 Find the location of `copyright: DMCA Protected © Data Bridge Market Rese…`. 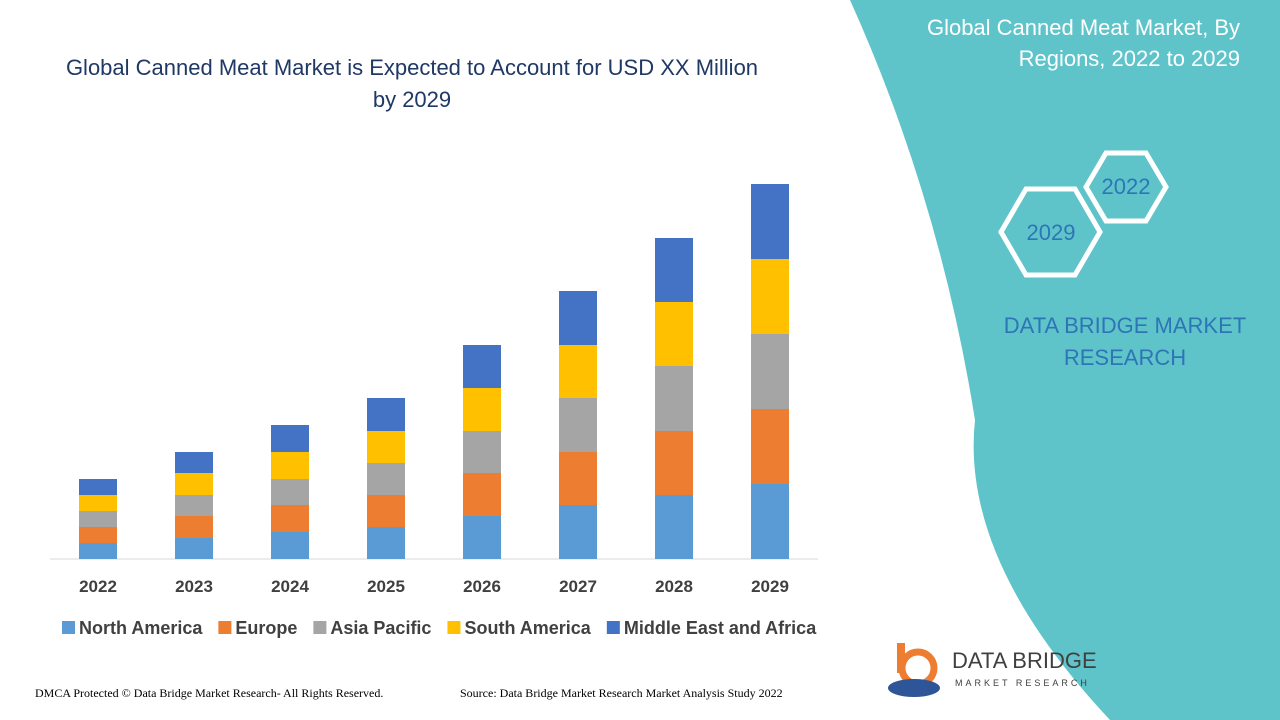

copyright: DMCA Protected © Data Bridge Market Rese… is located at coordinates (209, 693).